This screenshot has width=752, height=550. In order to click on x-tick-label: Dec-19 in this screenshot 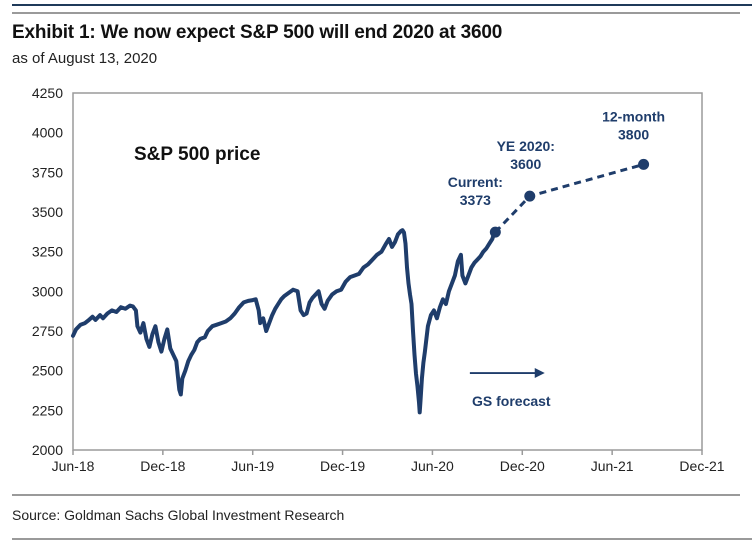, I will do `click(342, 466)`.